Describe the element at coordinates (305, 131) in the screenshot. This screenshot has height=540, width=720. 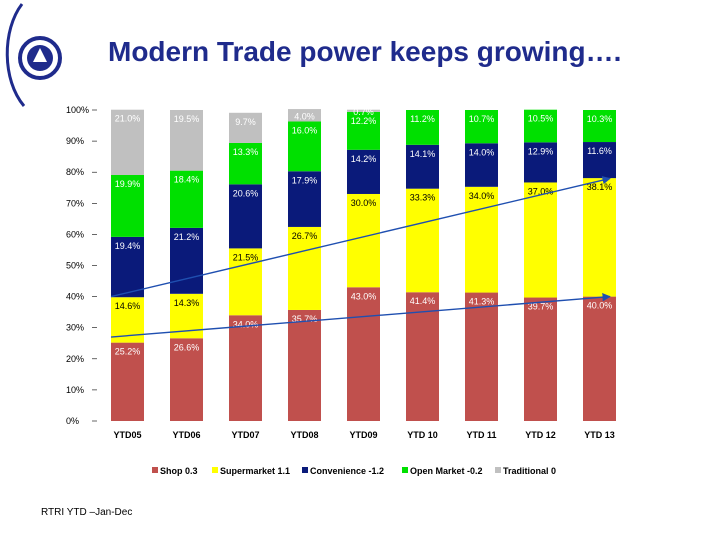
I see `data-label: 16.0%` at that location.